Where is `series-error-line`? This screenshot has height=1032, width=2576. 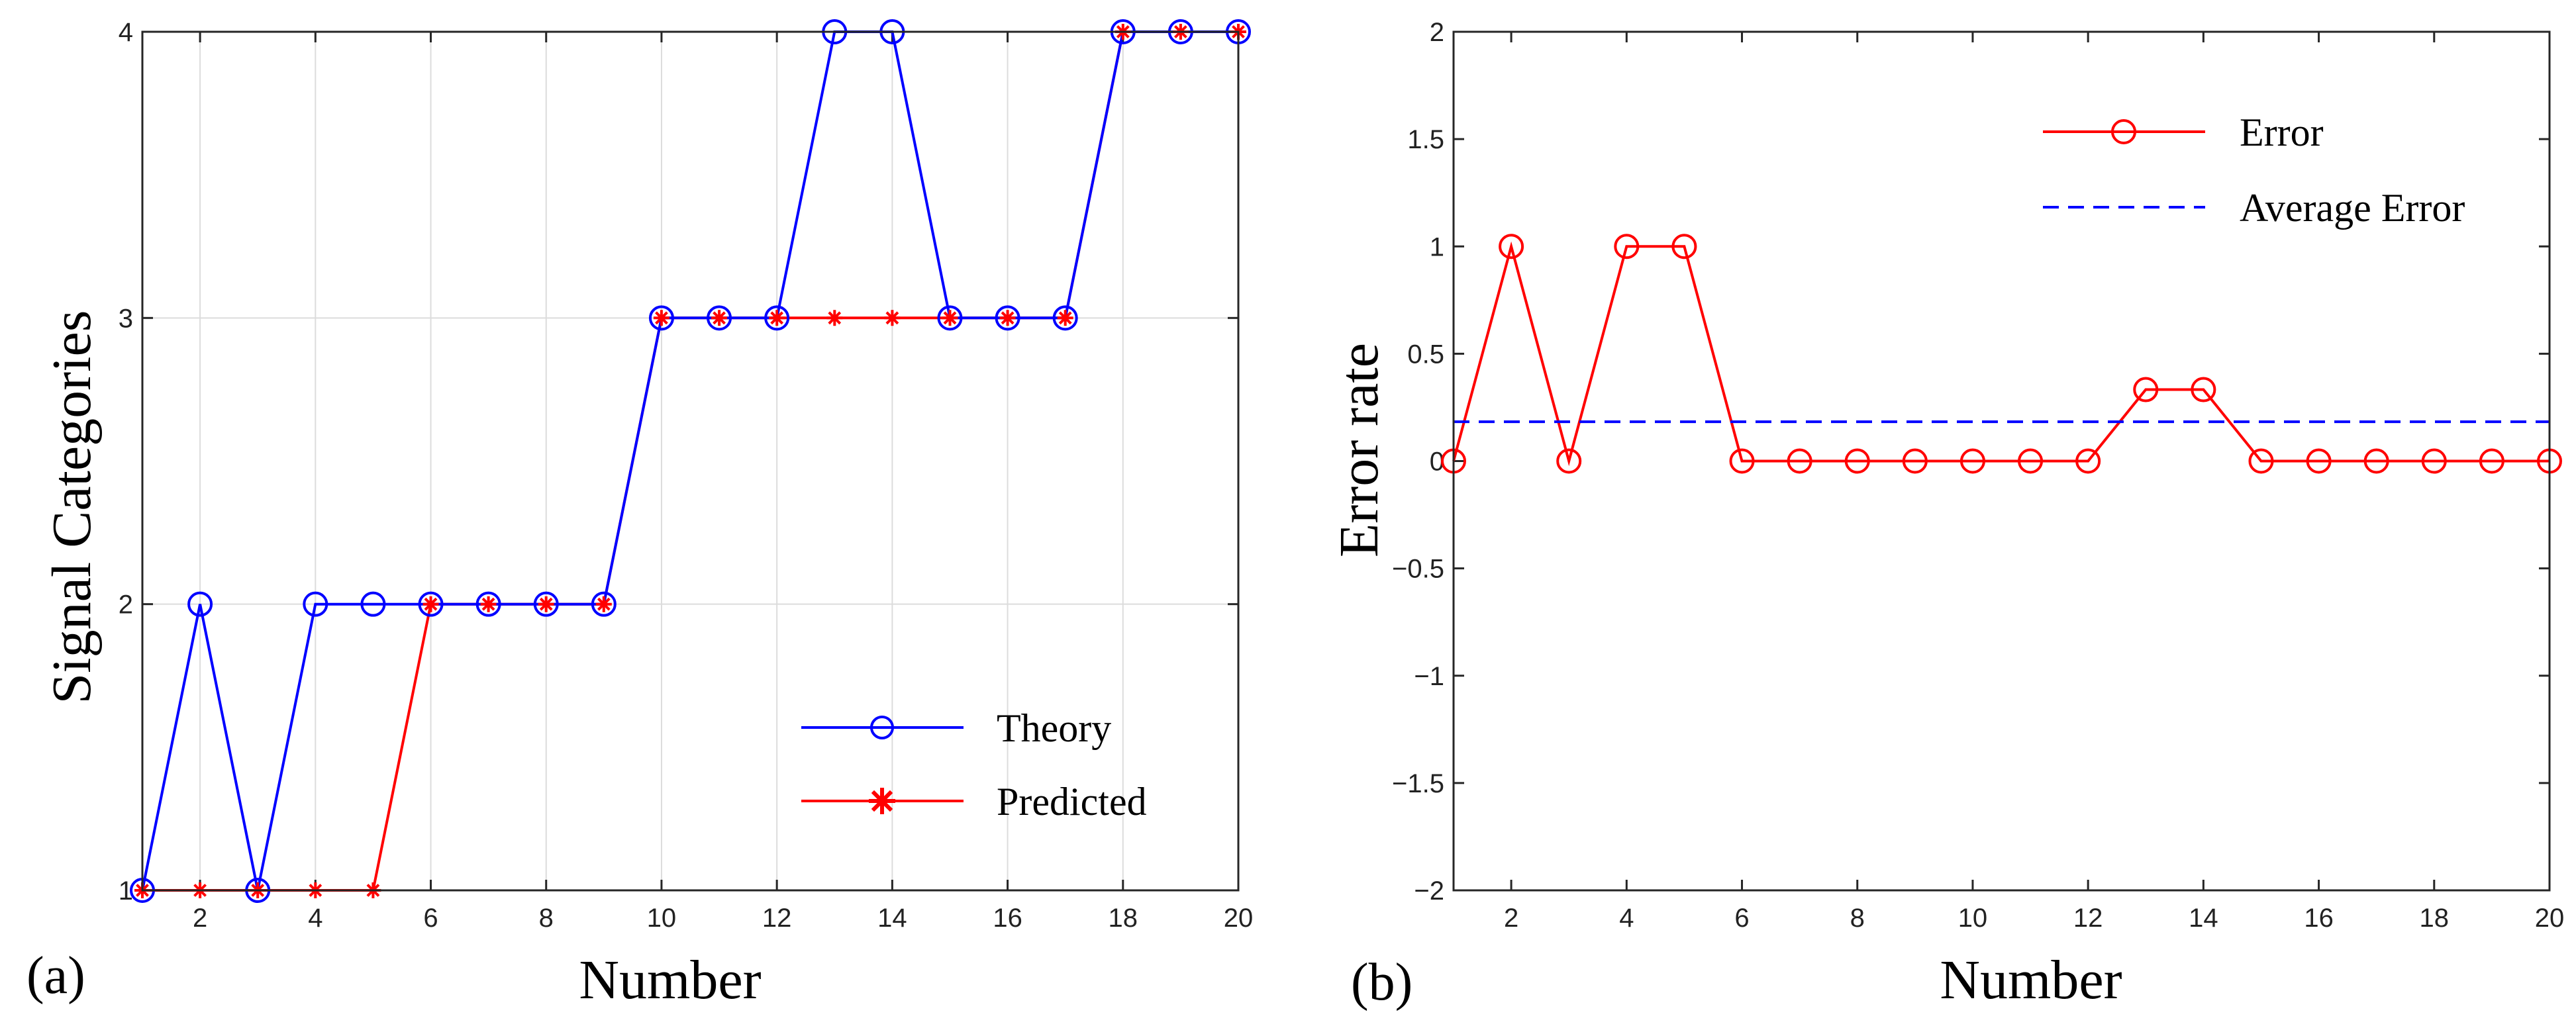 series-error-line is located at coordinates (2001, 354).